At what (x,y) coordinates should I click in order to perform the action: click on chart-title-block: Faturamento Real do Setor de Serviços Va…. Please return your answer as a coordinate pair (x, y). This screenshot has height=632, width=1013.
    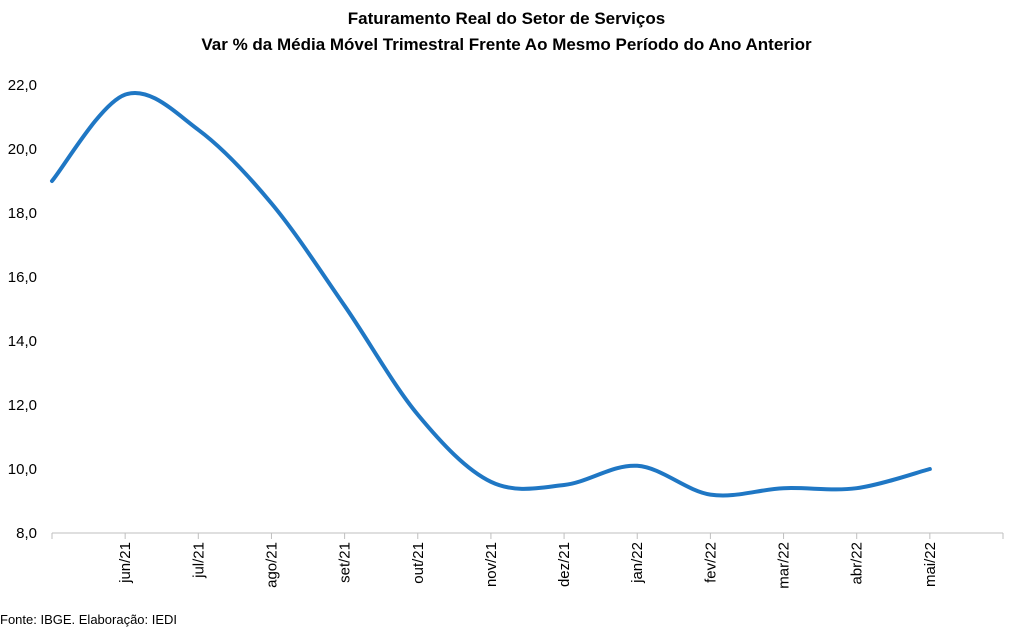
    Looking at the image, I should click on (506, 32).